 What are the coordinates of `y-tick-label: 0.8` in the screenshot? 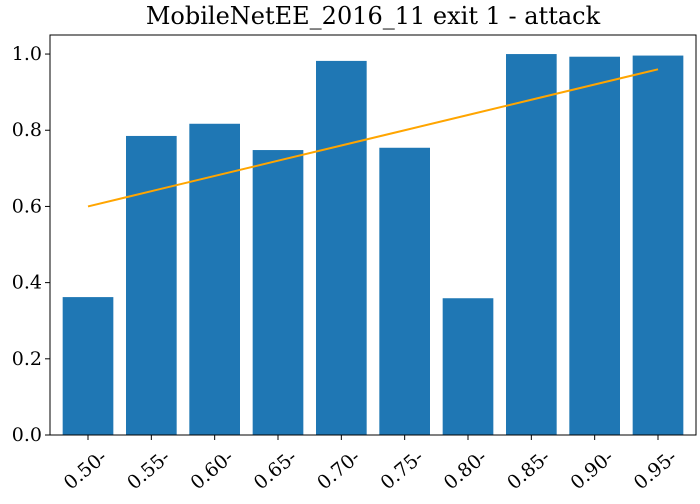 It's located at (27, 130).